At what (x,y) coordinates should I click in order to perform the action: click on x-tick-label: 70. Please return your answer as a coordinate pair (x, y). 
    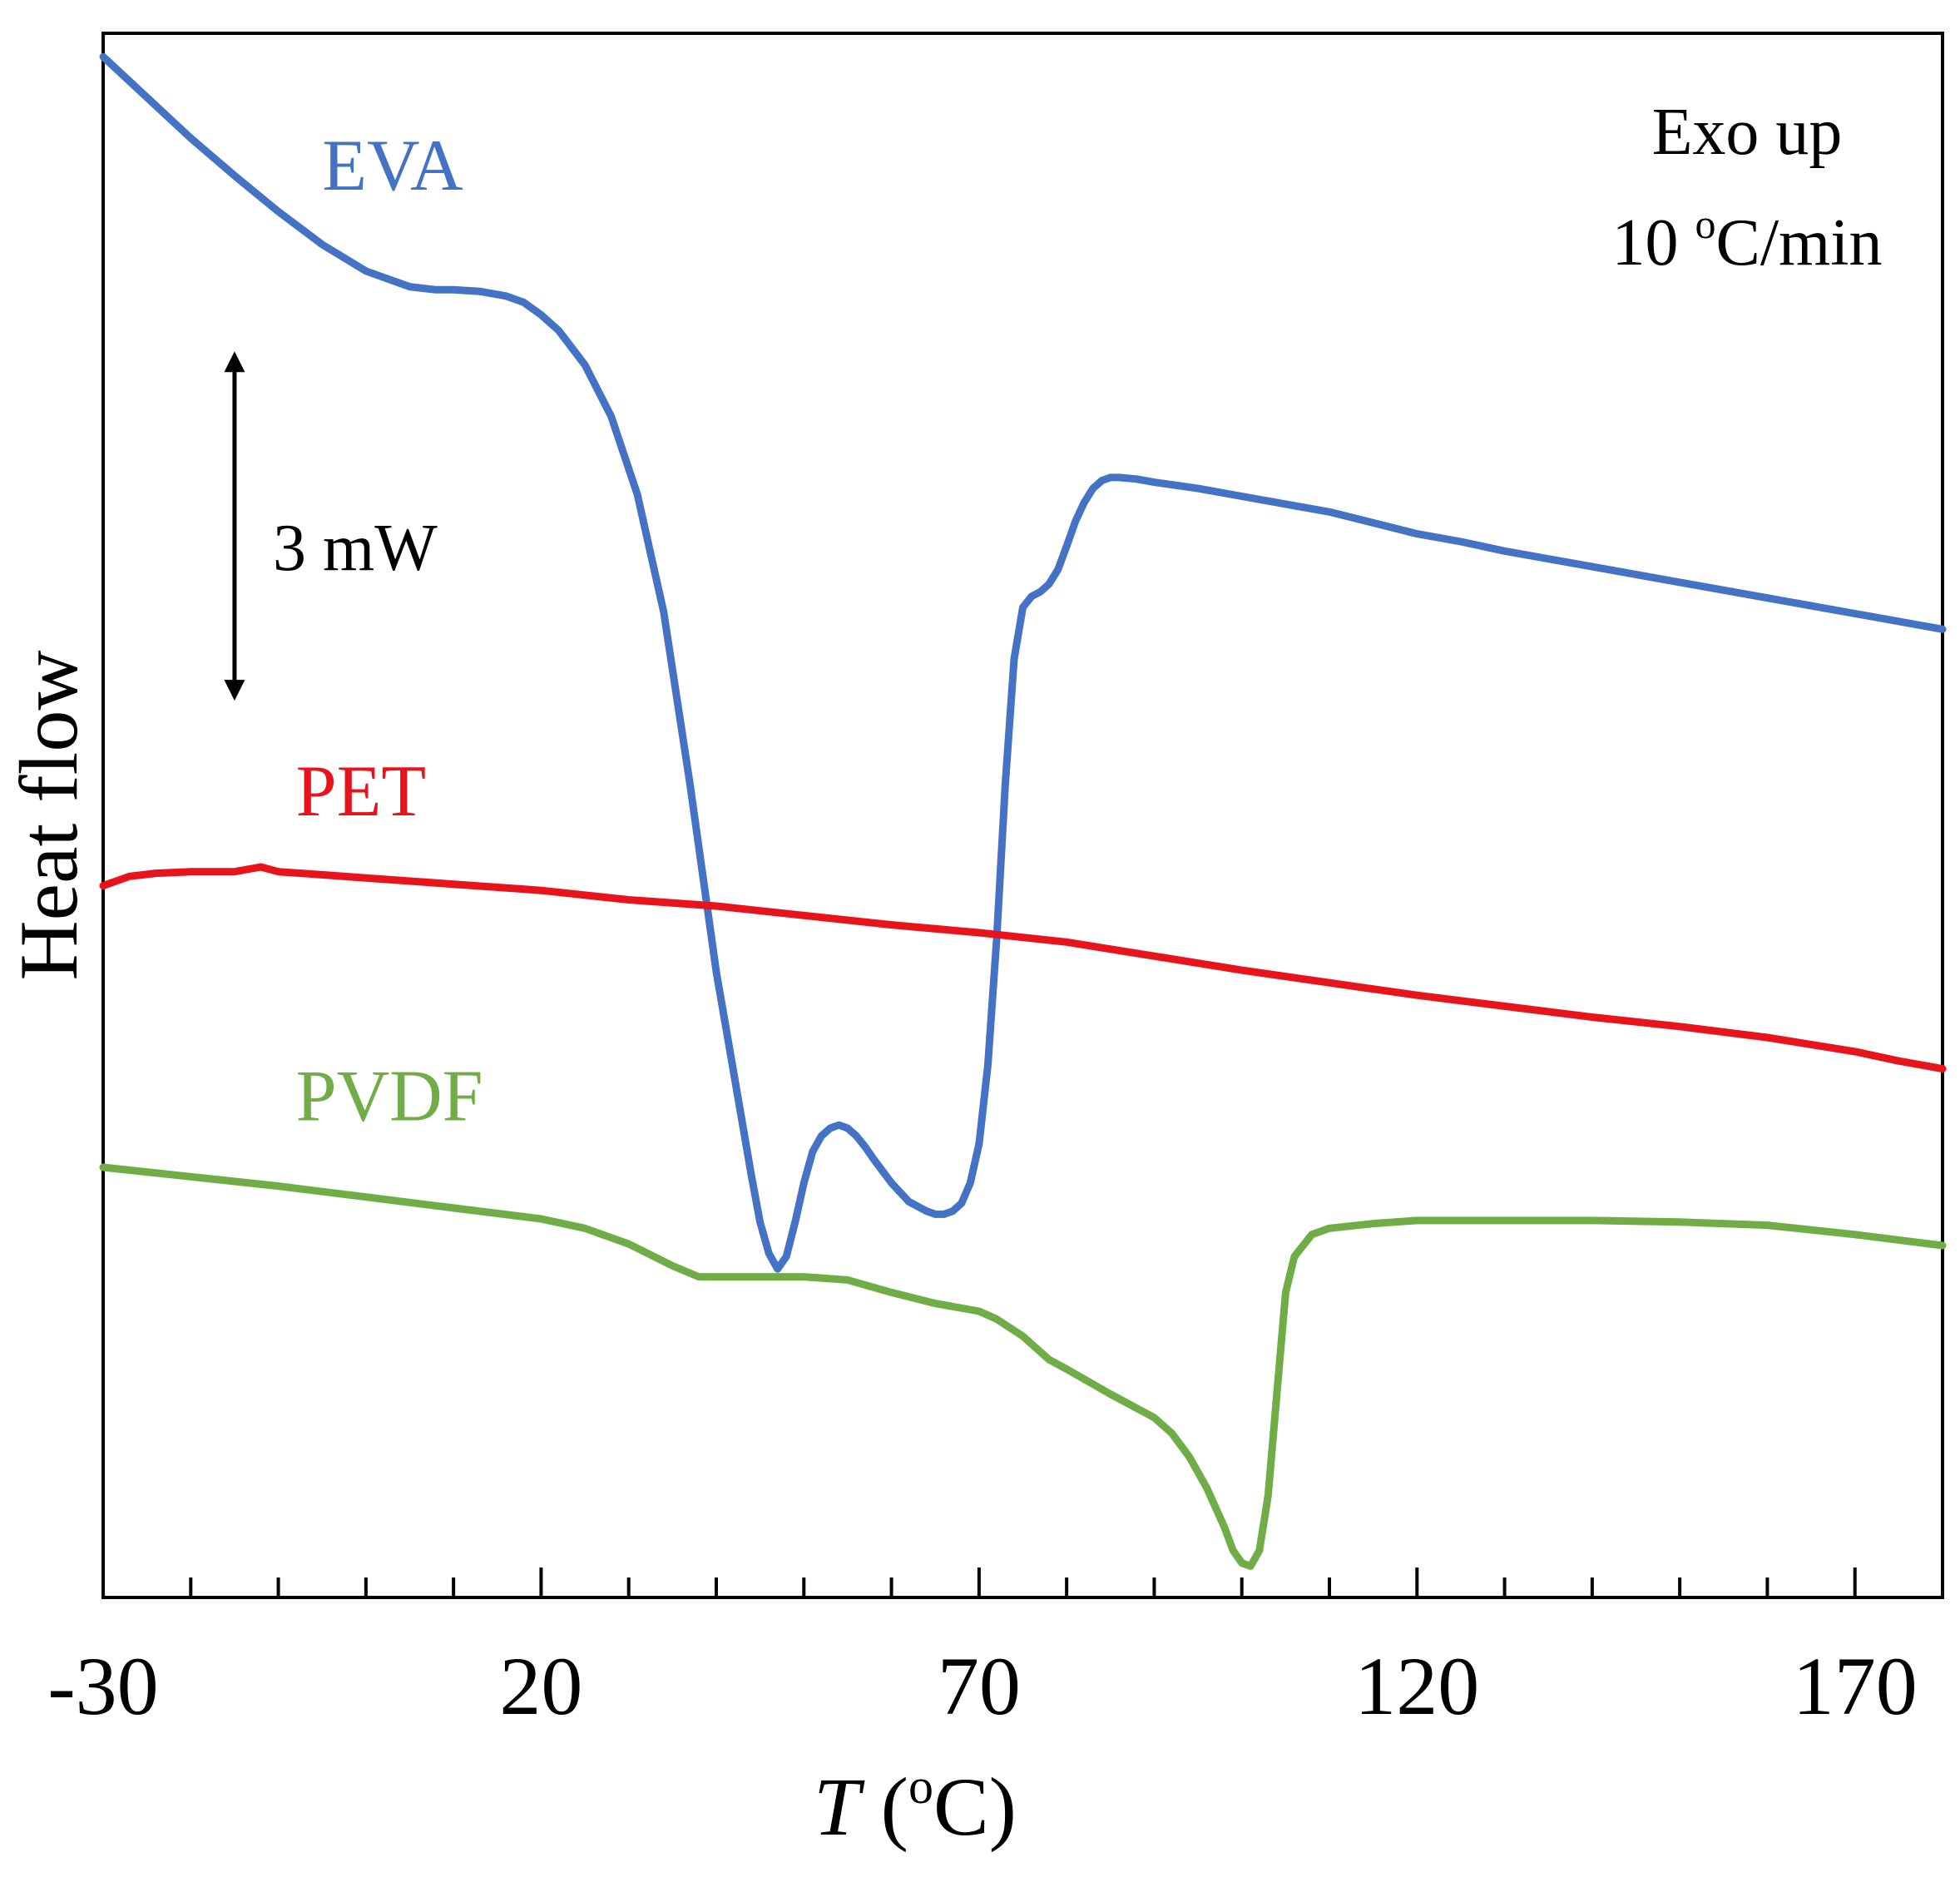
    Looking at the image, I should click on (979, 1686).